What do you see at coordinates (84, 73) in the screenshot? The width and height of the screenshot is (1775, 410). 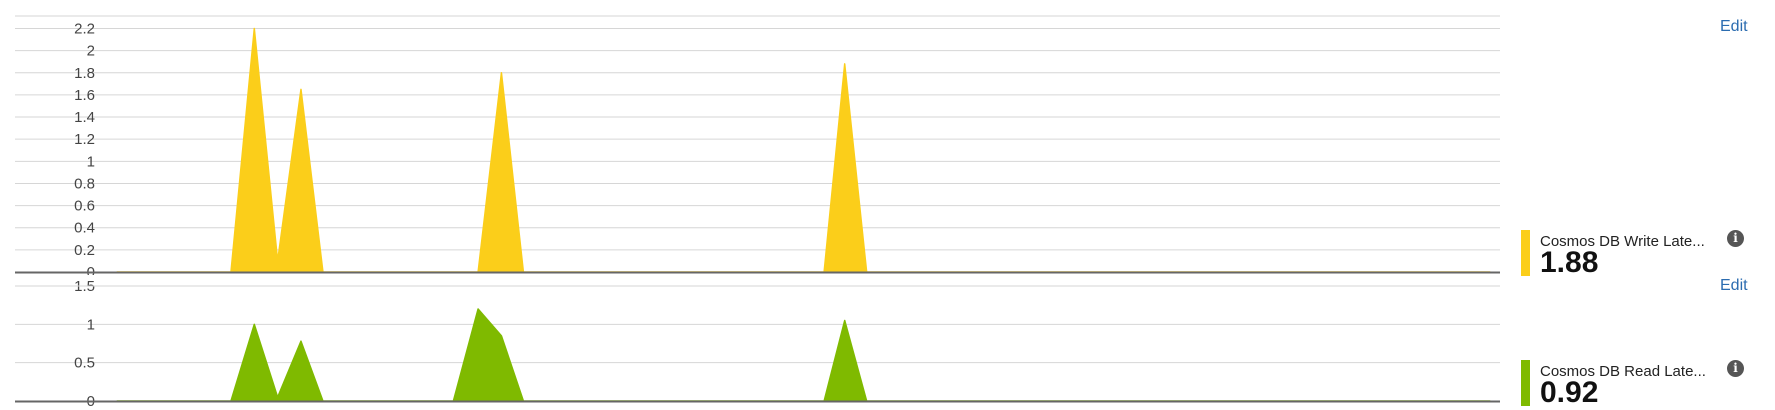 I see `y-tick-label: 1.8` at bounding box center [84, 73].